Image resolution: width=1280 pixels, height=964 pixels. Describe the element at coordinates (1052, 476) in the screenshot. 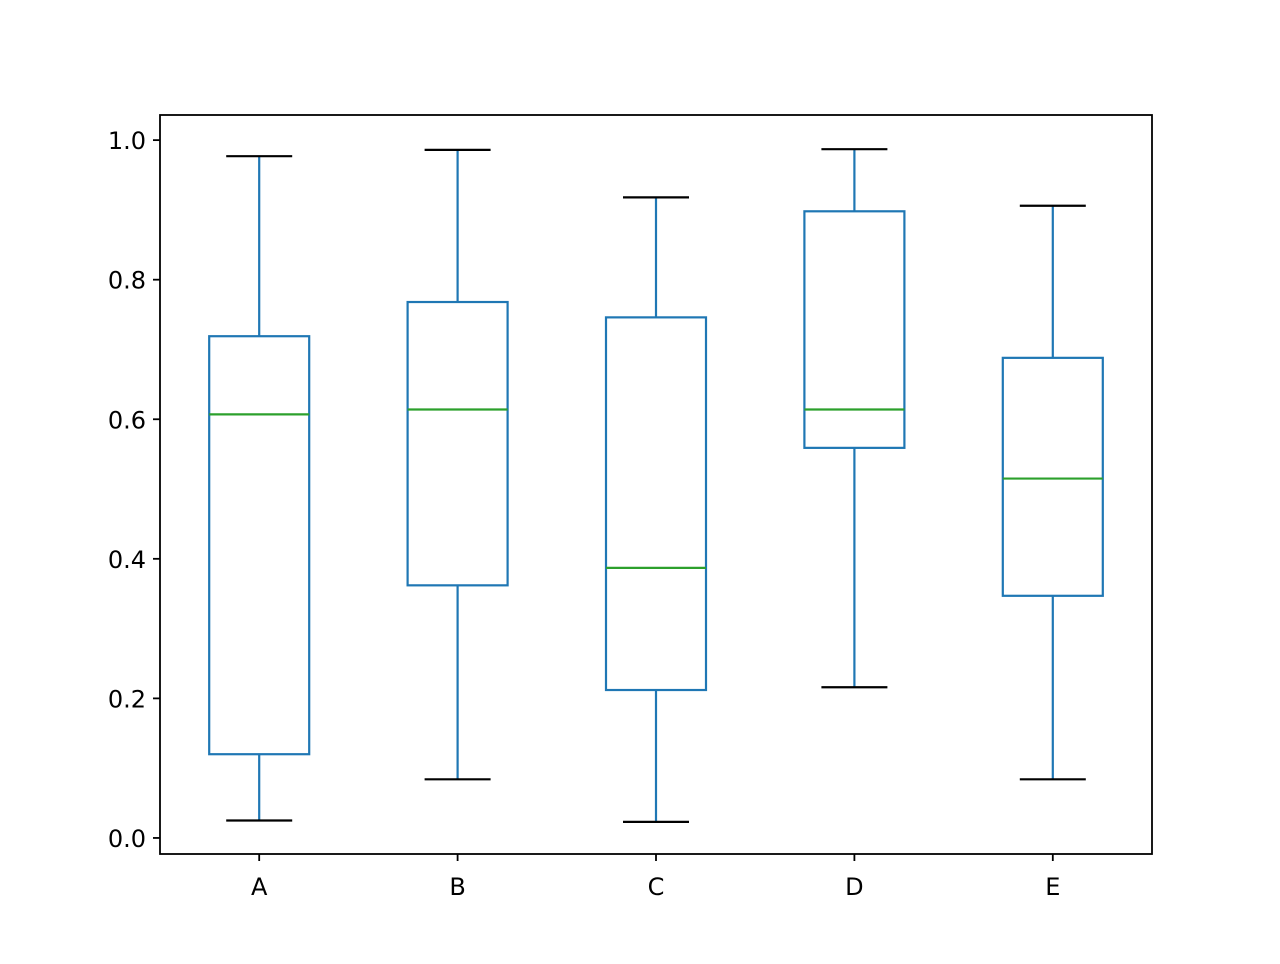

I see `box-iqr-e` at that location.